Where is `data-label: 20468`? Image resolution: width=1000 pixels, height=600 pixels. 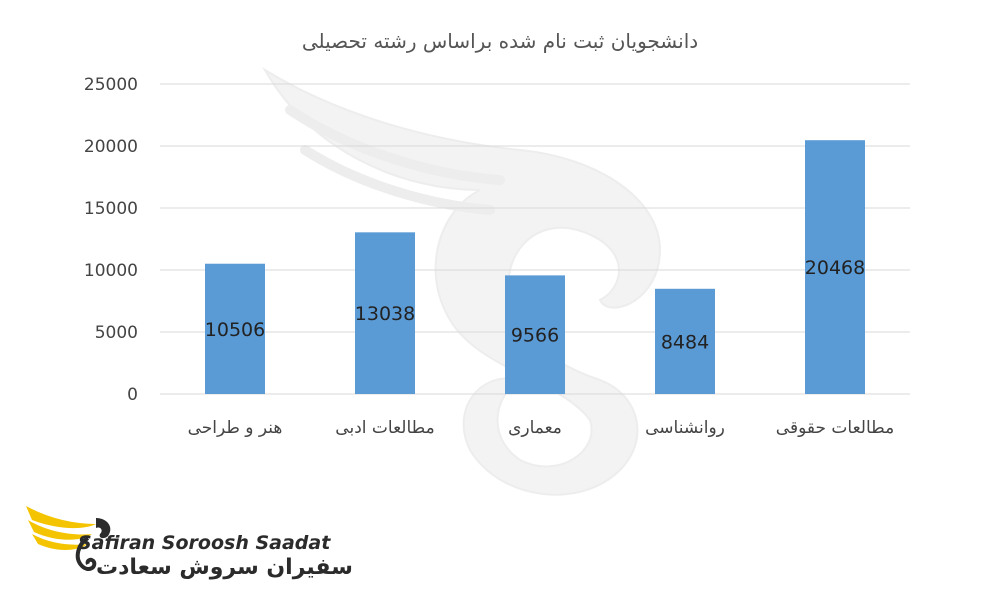
data-label: 20468 is located at coordinates (835, 268).